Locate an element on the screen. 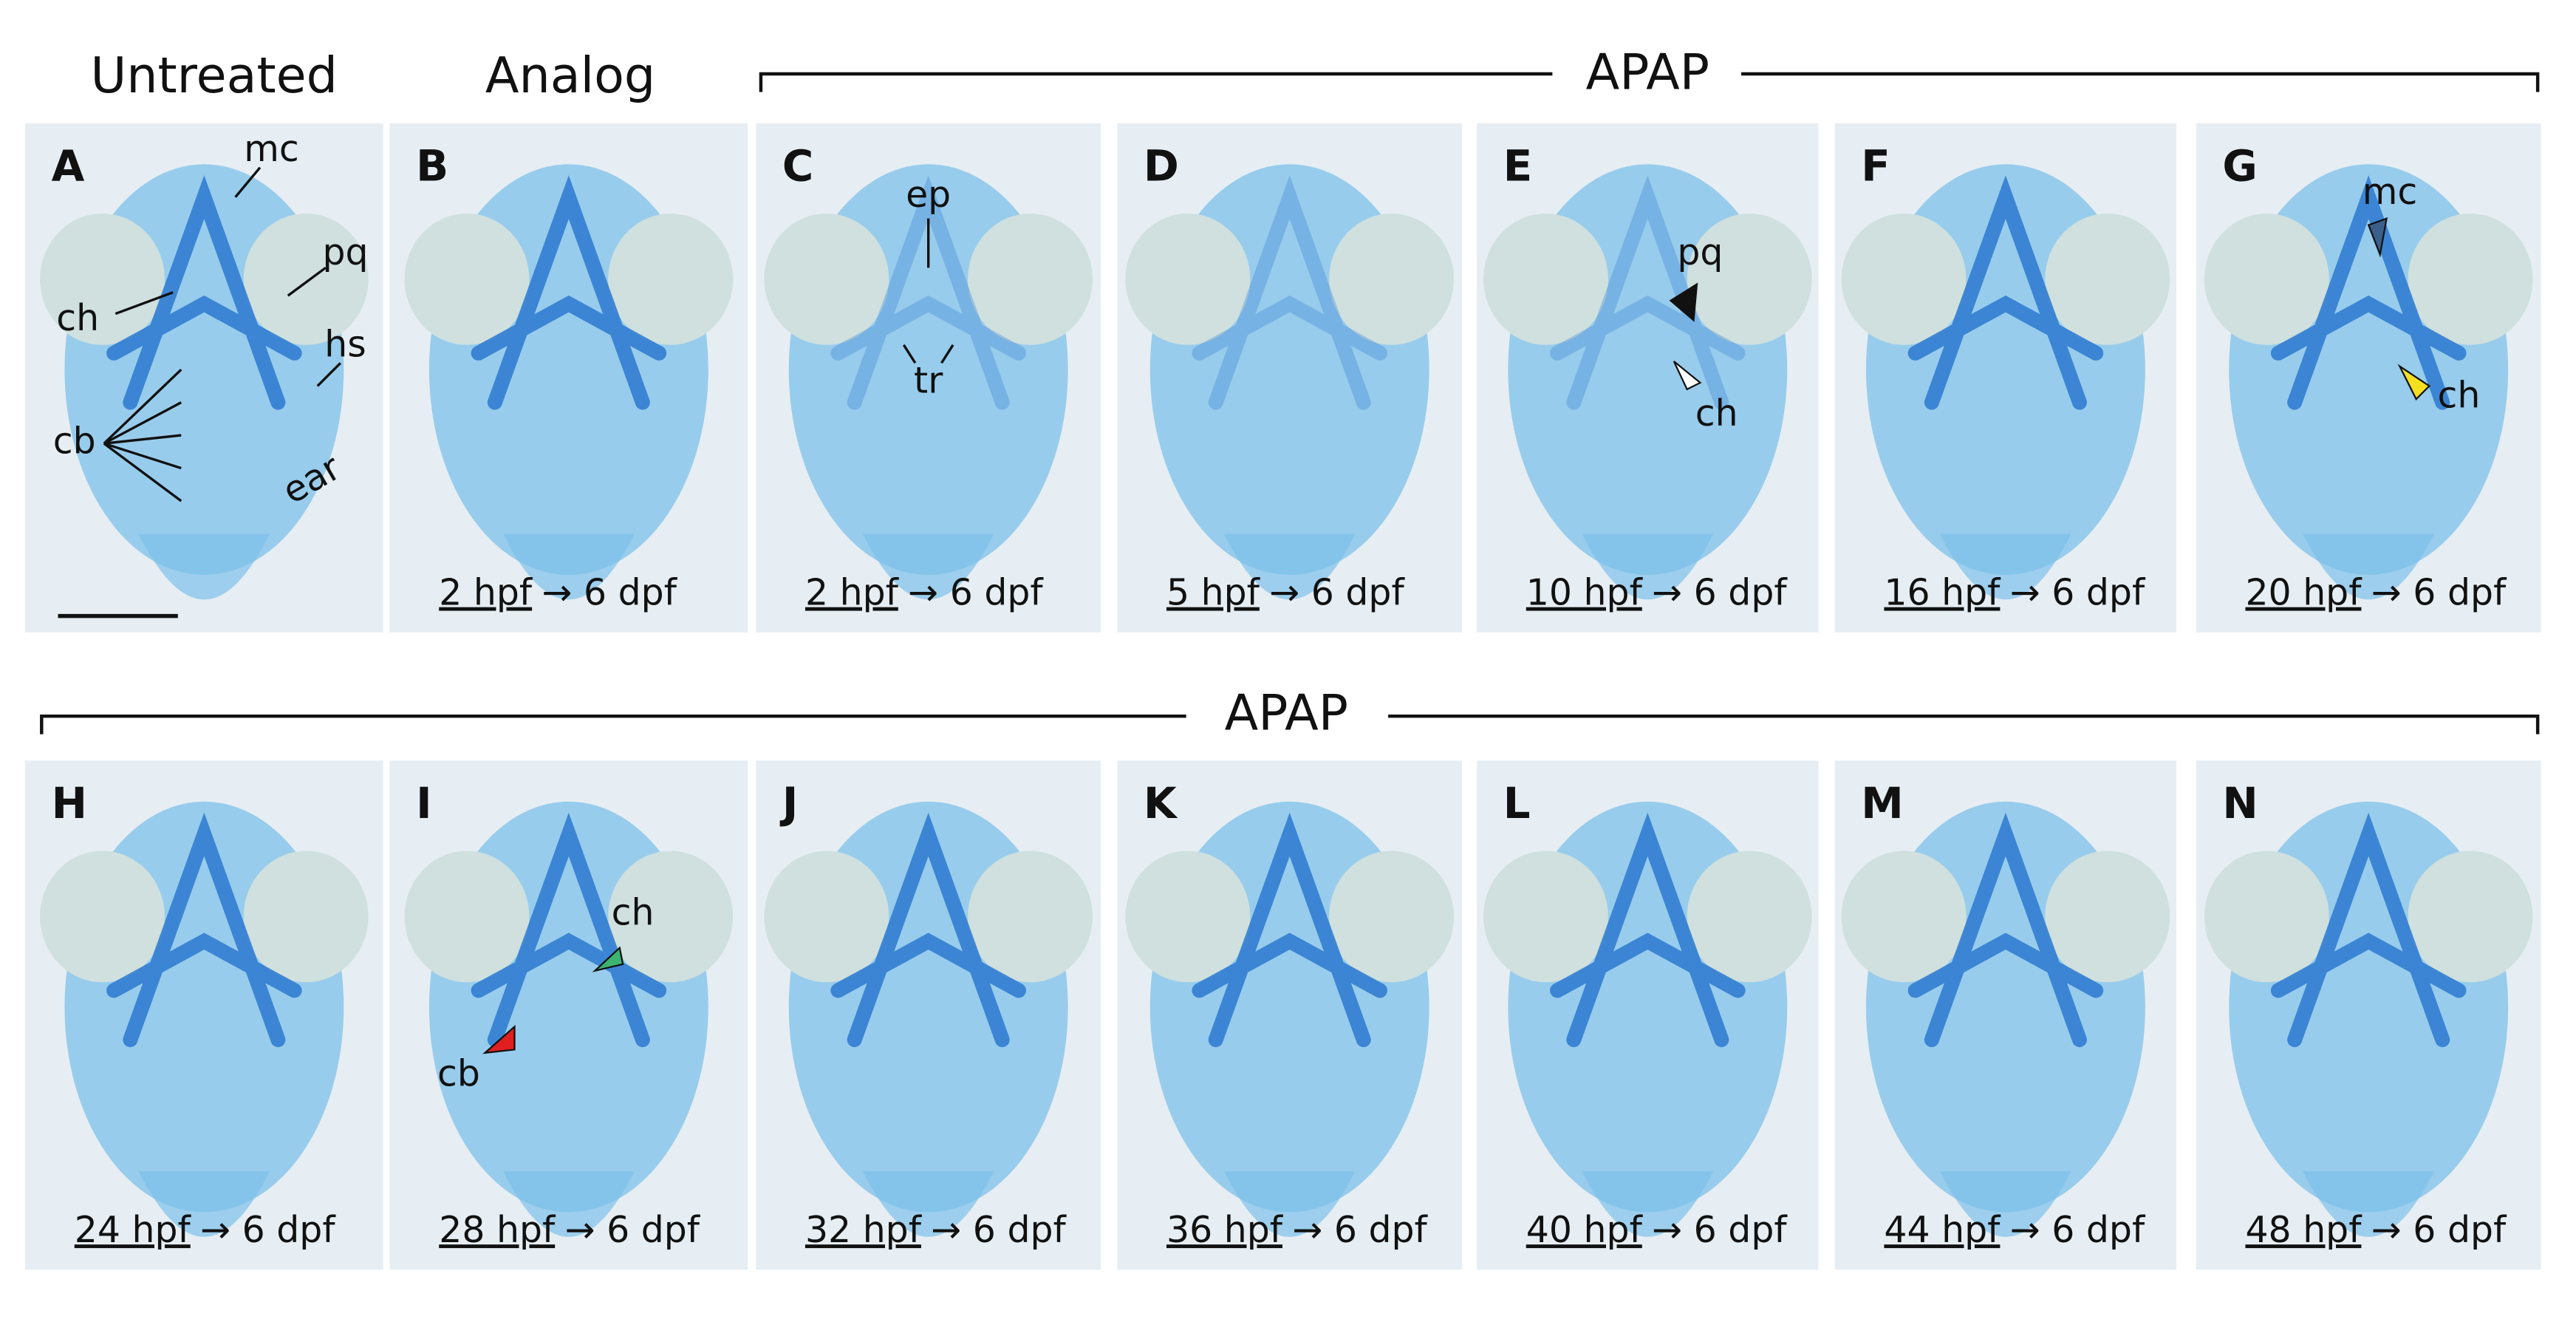 The image size is (2576, 1319). annotation: tr is located at coordinates (928, 380).